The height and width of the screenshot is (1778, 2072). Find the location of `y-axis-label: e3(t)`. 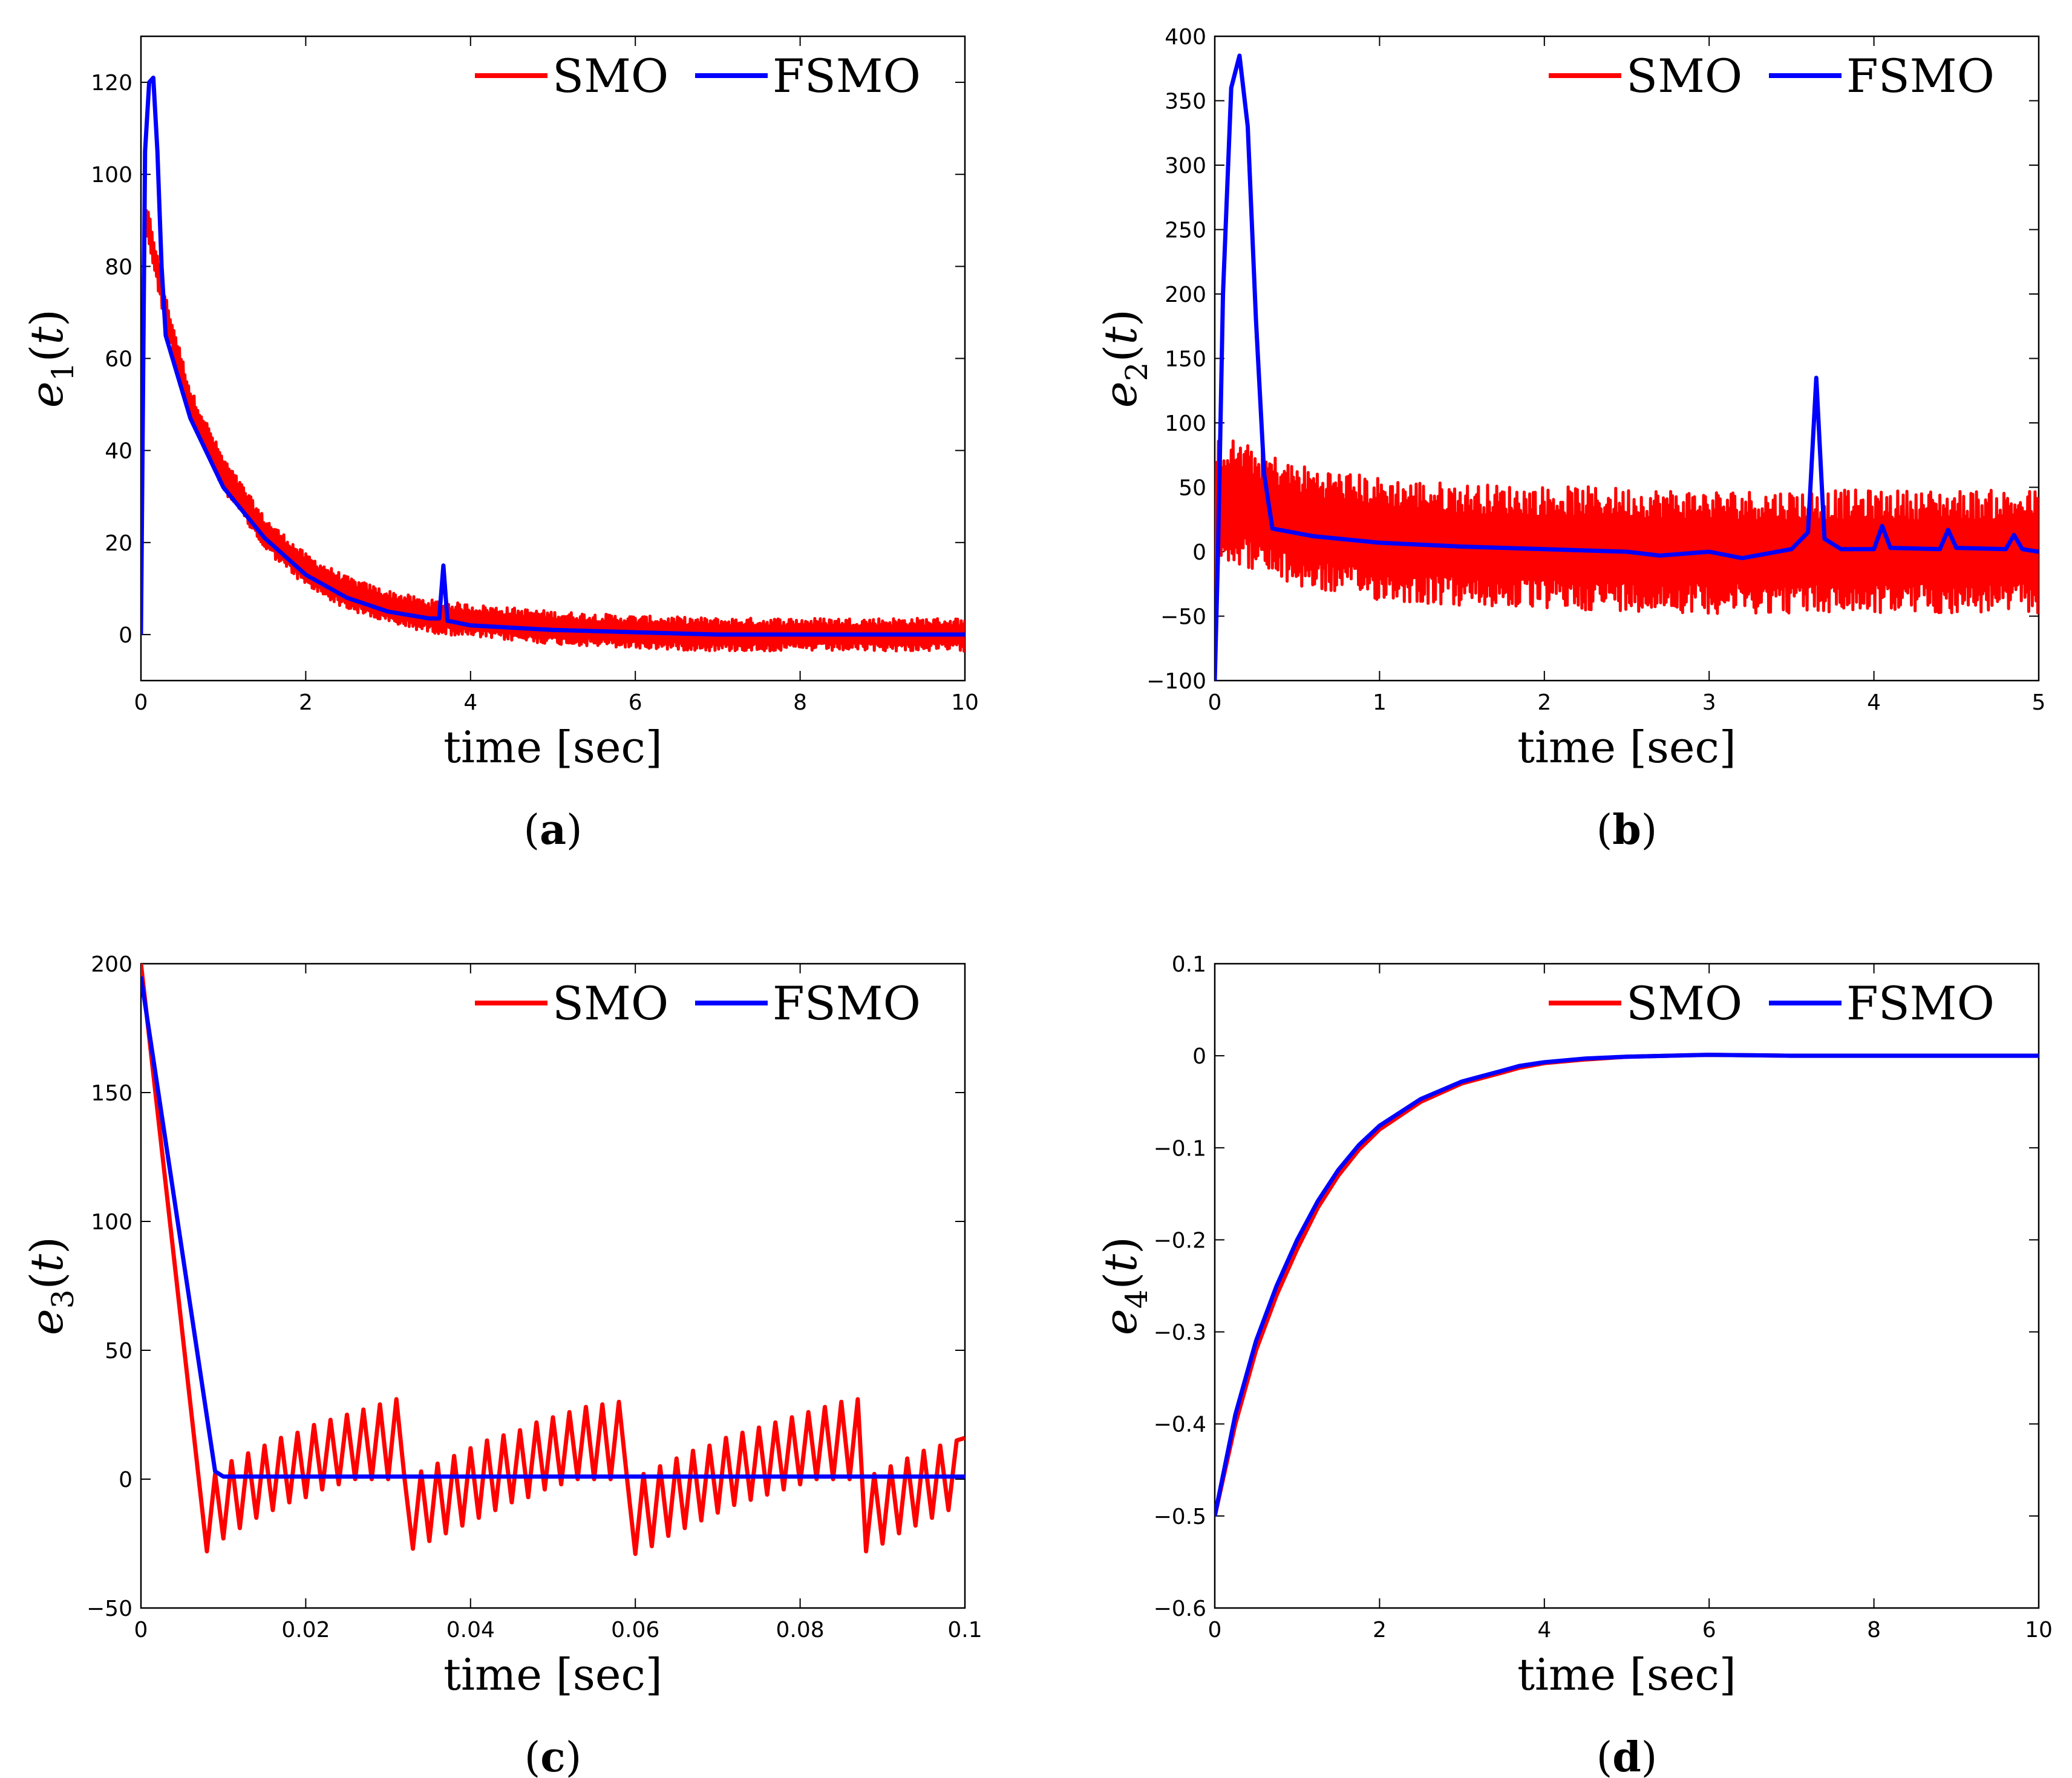

y-axis-label: e3(t) is located at coordinates (50, 1286).